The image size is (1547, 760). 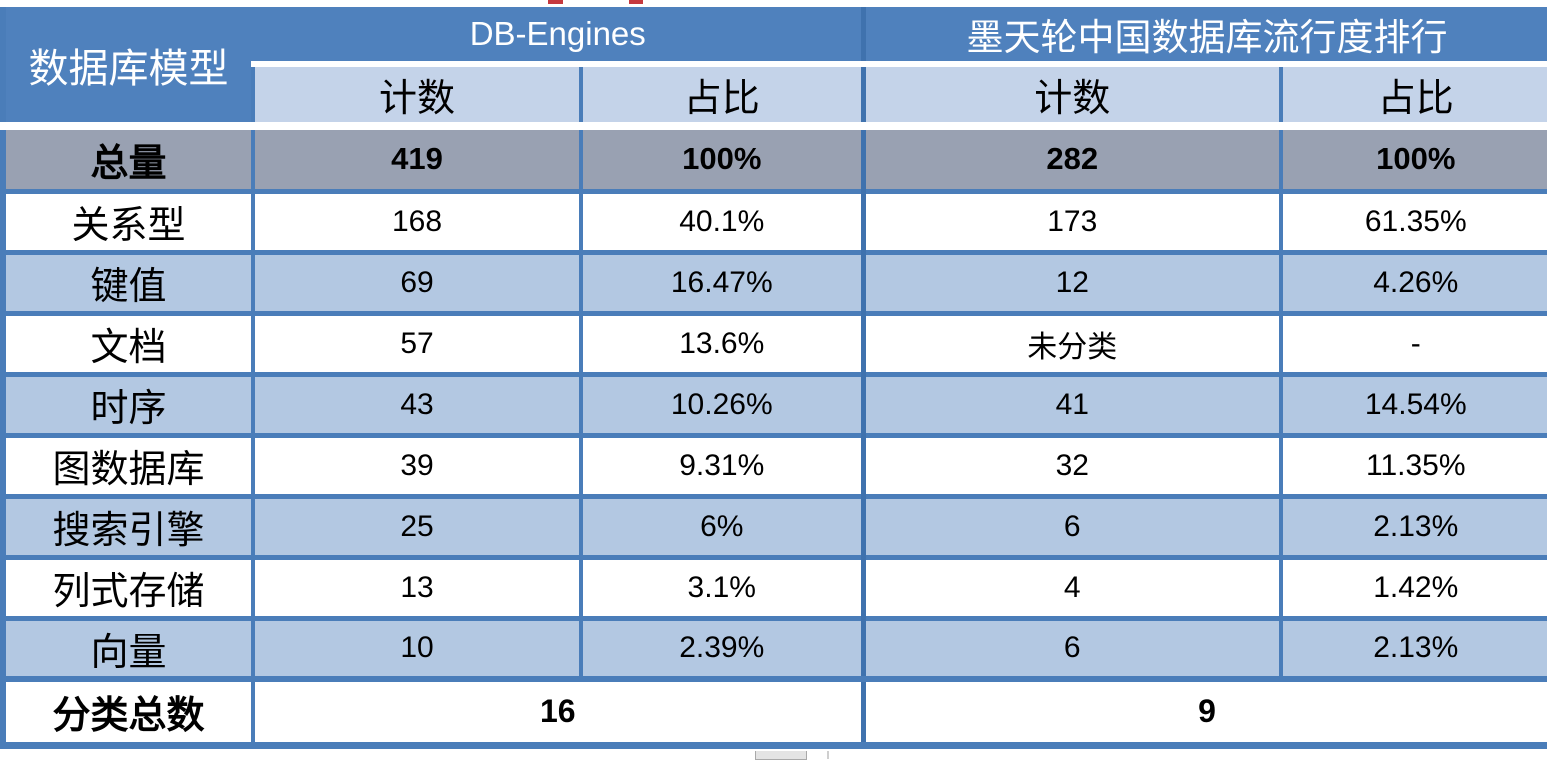 I want to click on table-row: 搜索引擎 25 6% 6 2.13%, so click(x=774, y=525).